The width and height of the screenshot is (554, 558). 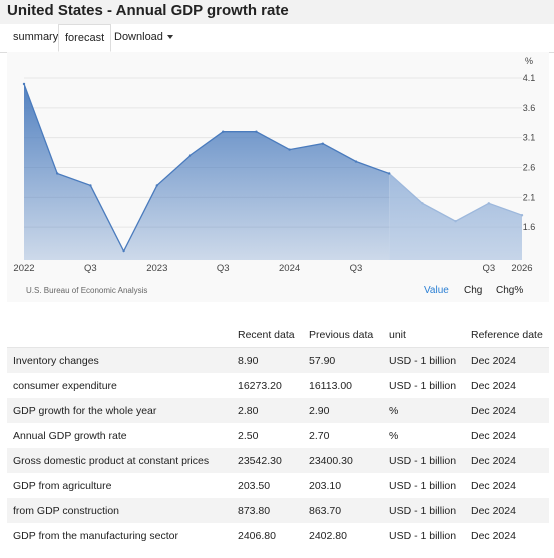 What do you see at coordinates (529, 227) in the screenshot?
I see `y-tick-label: 1.6` at bounding box center [529, 227].